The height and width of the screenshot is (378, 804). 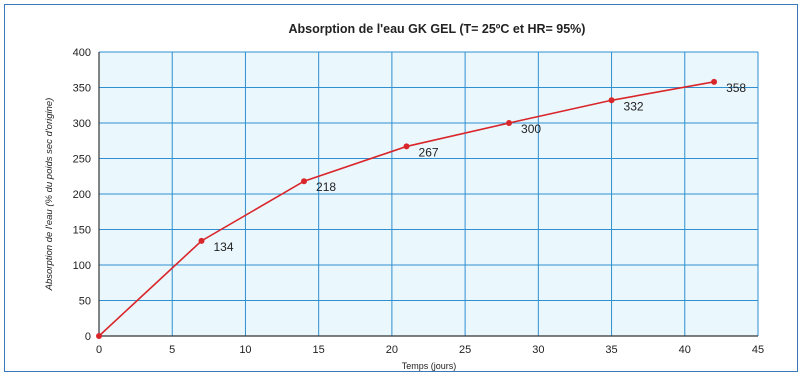 I want to click on x-tick-label: 5, so click(x=172, y=350).